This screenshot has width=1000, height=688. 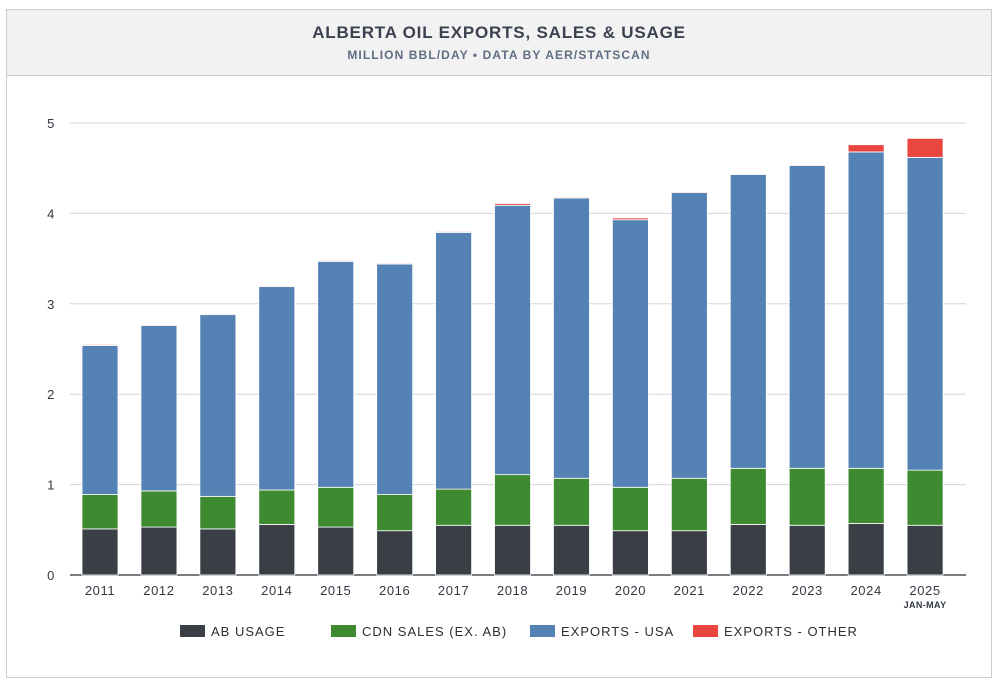 I want to click on x-tick-label: 2019, so click(x=571, y=590).